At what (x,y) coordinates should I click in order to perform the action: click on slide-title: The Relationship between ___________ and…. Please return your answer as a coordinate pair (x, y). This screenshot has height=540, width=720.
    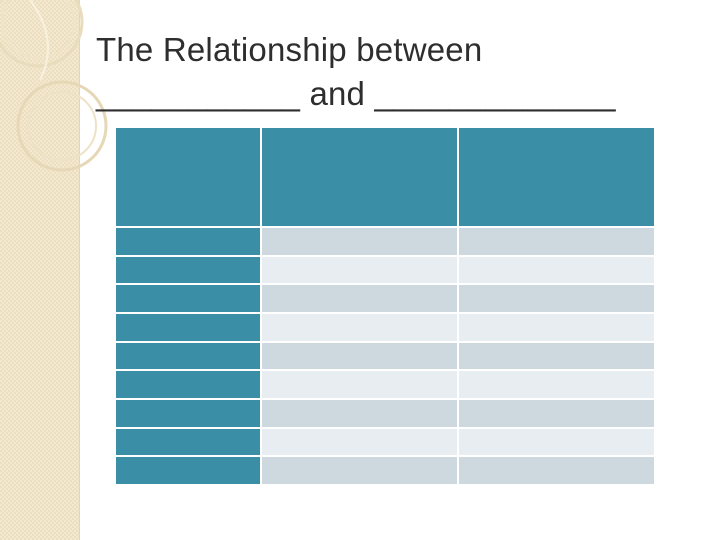
    Looking at the image, I should click on (396, 72).